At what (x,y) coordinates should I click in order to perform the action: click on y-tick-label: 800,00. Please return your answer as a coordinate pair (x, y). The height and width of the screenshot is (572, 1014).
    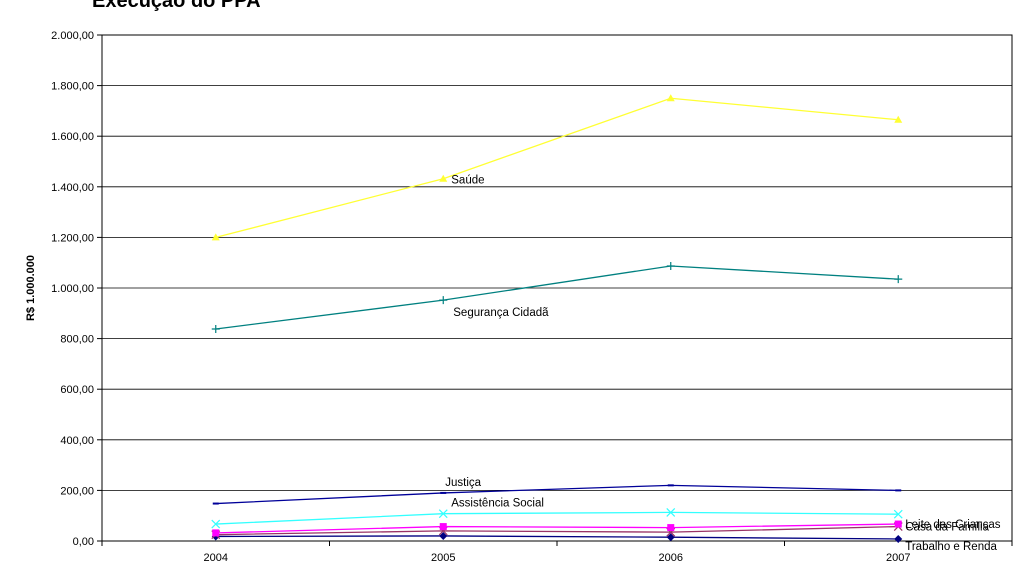
    Looking at the image, I should click on (77, 340).